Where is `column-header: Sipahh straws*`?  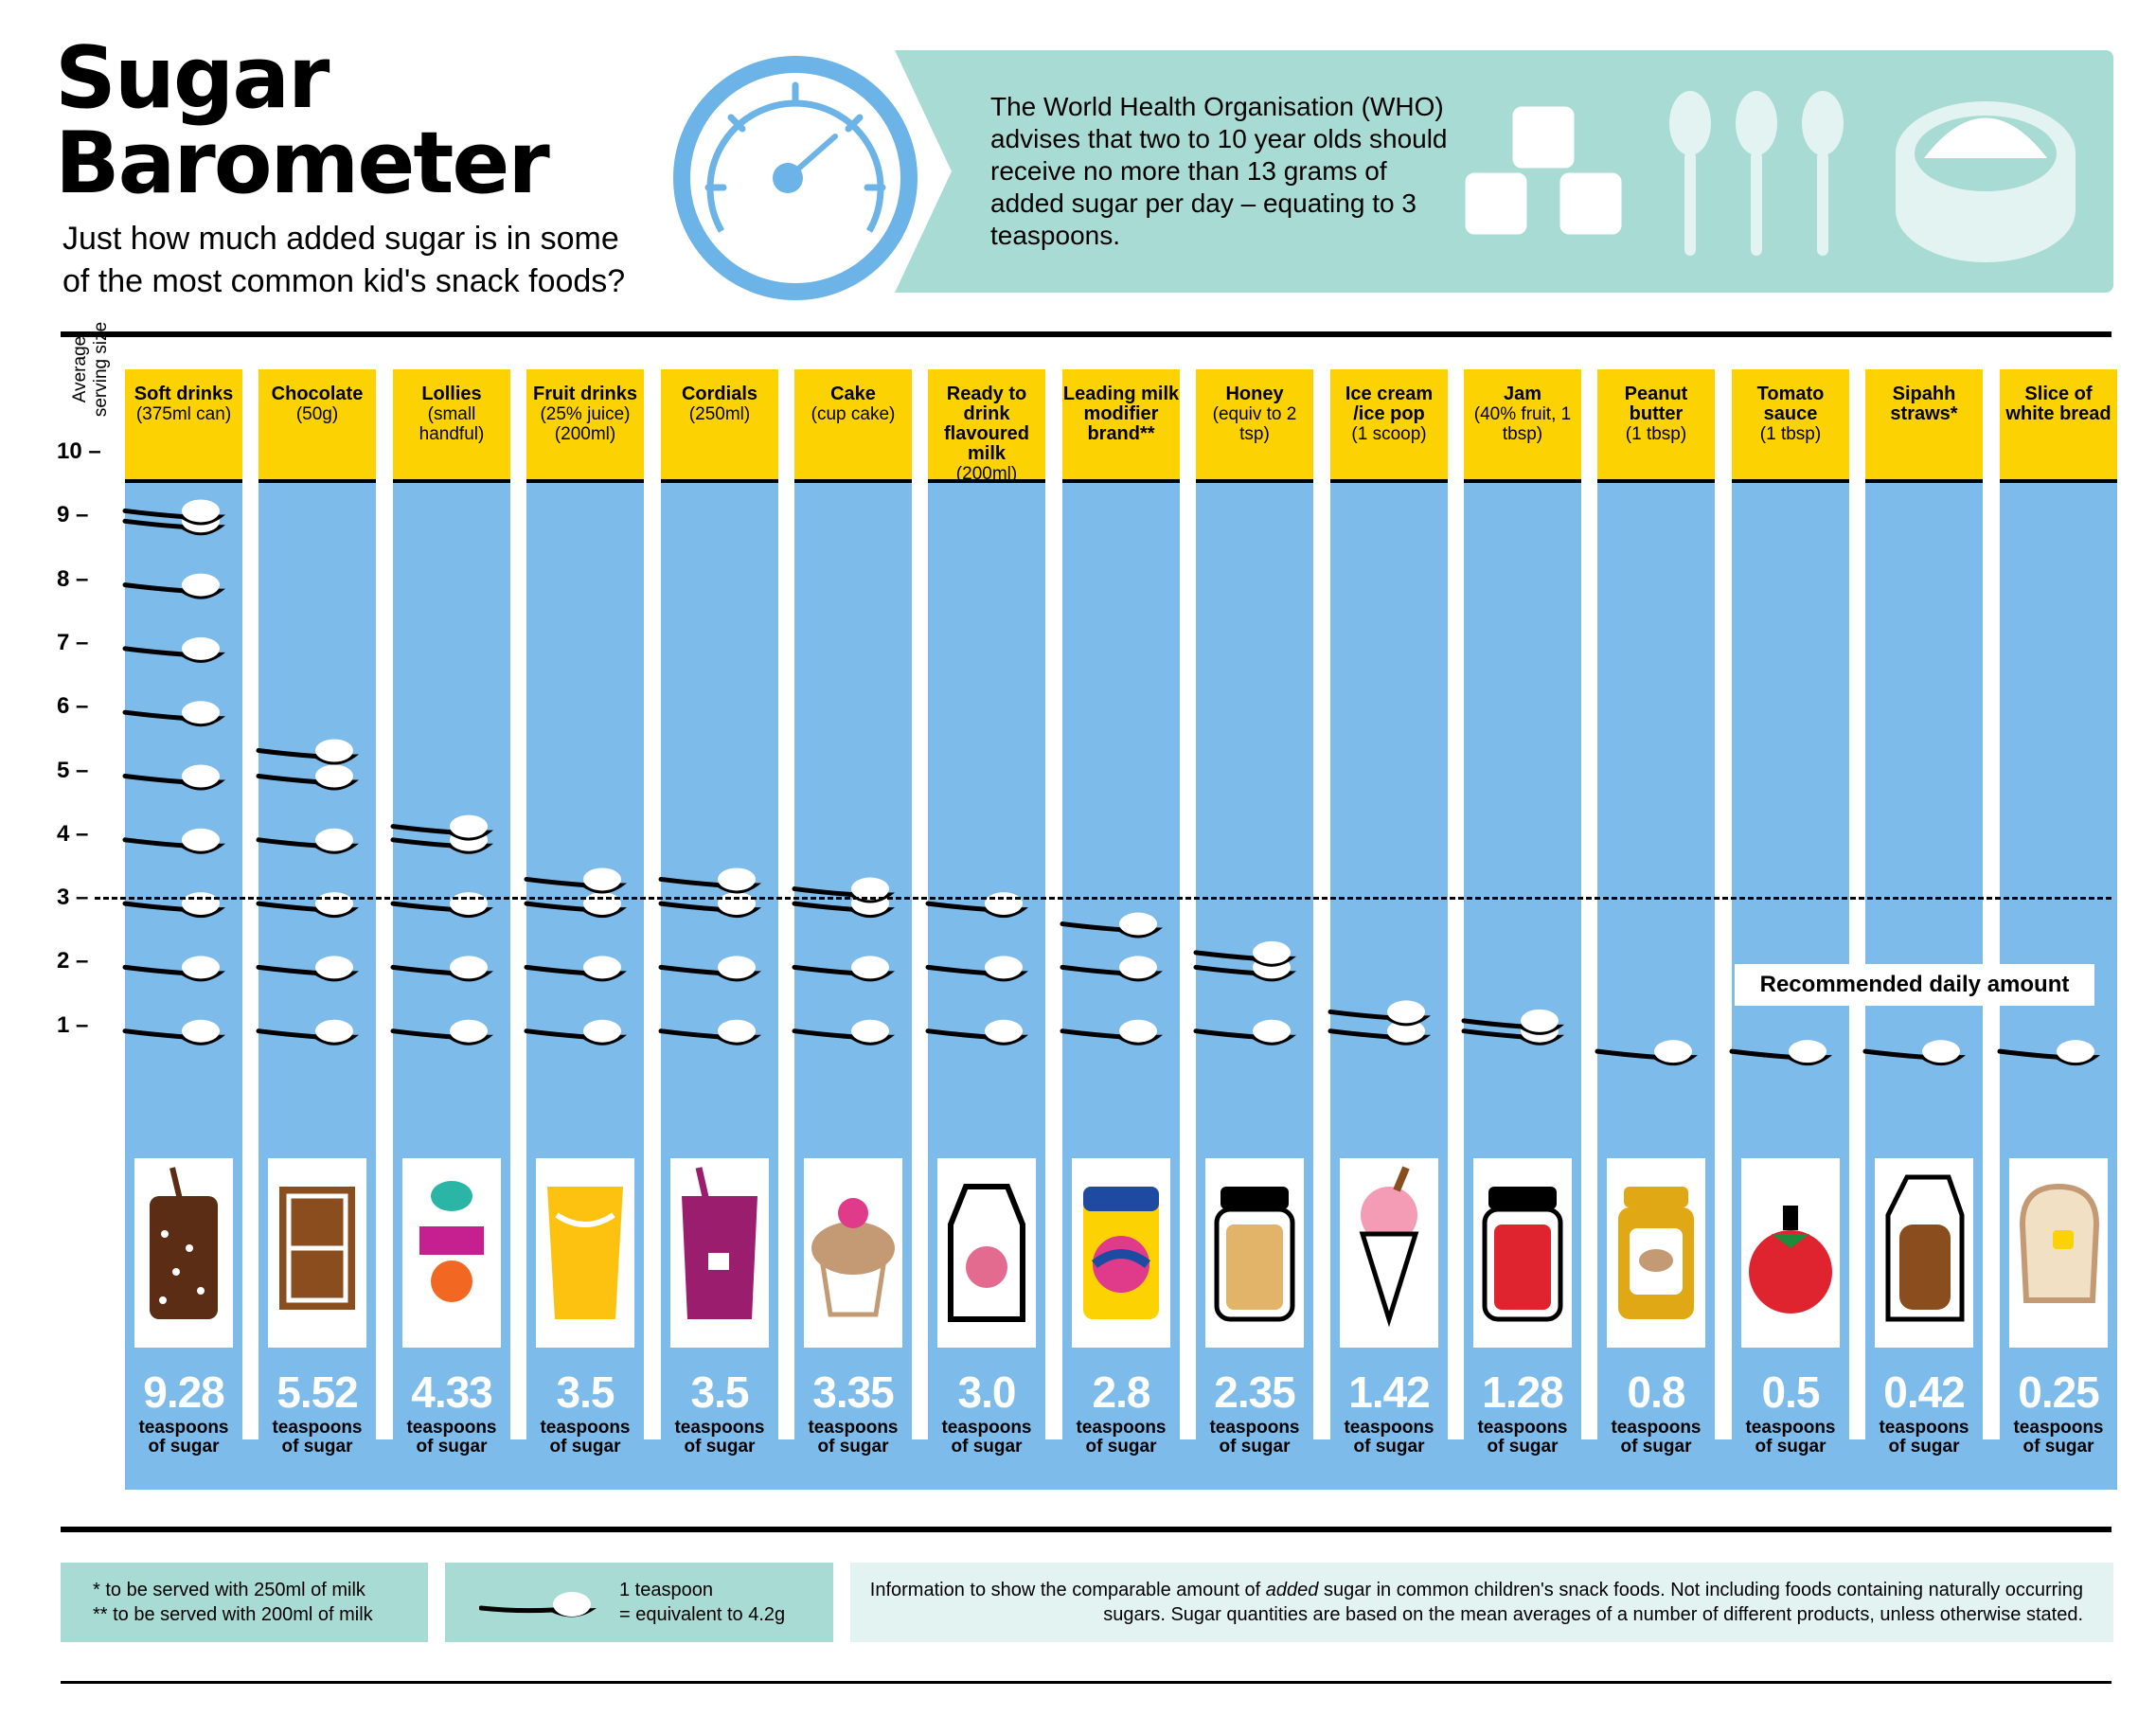 column-header: Sipahh straws* is located at coordinates (1924, 426).